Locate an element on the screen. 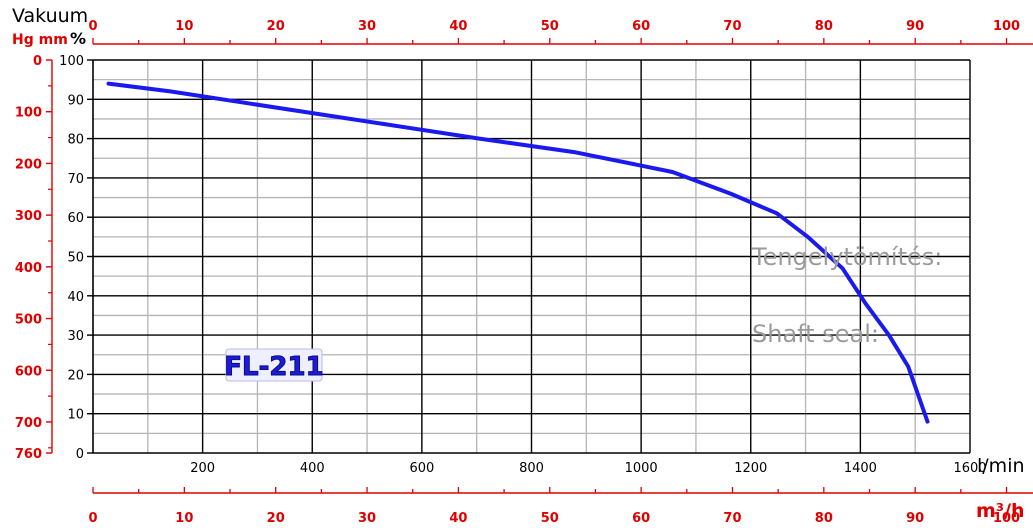 Image resolution: width=1033 pixels, height=528 pixels. seal-label-hu: Tengelytömítés: is located at coordinates (846, 257).